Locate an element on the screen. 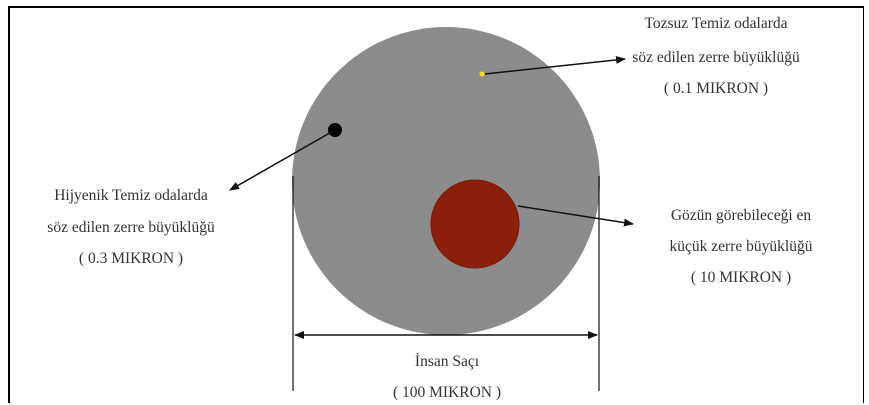  hair-label-line1: İnsan Saçı is located at coordinates (447, 361).